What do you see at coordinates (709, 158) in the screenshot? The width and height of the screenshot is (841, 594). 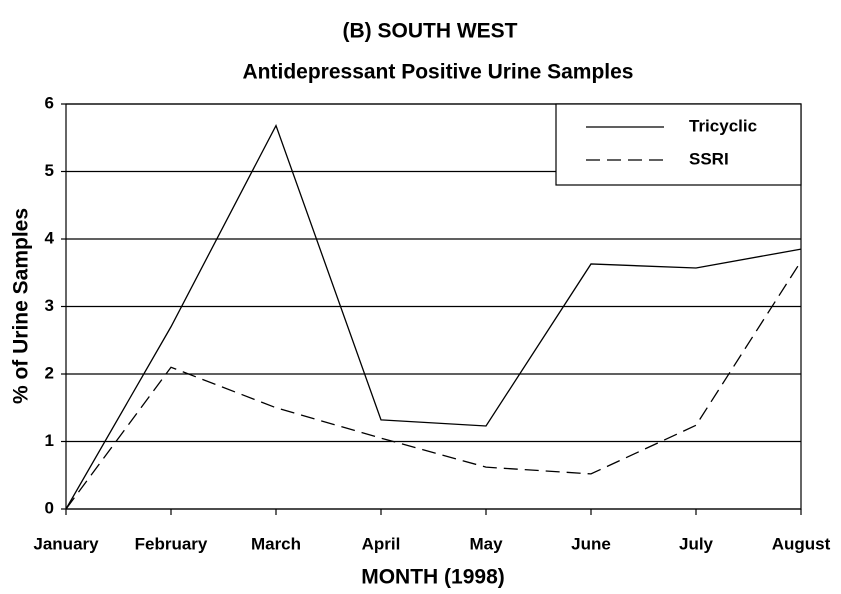 I see `legend-label: SSRI` at bounding box center [709, 158].